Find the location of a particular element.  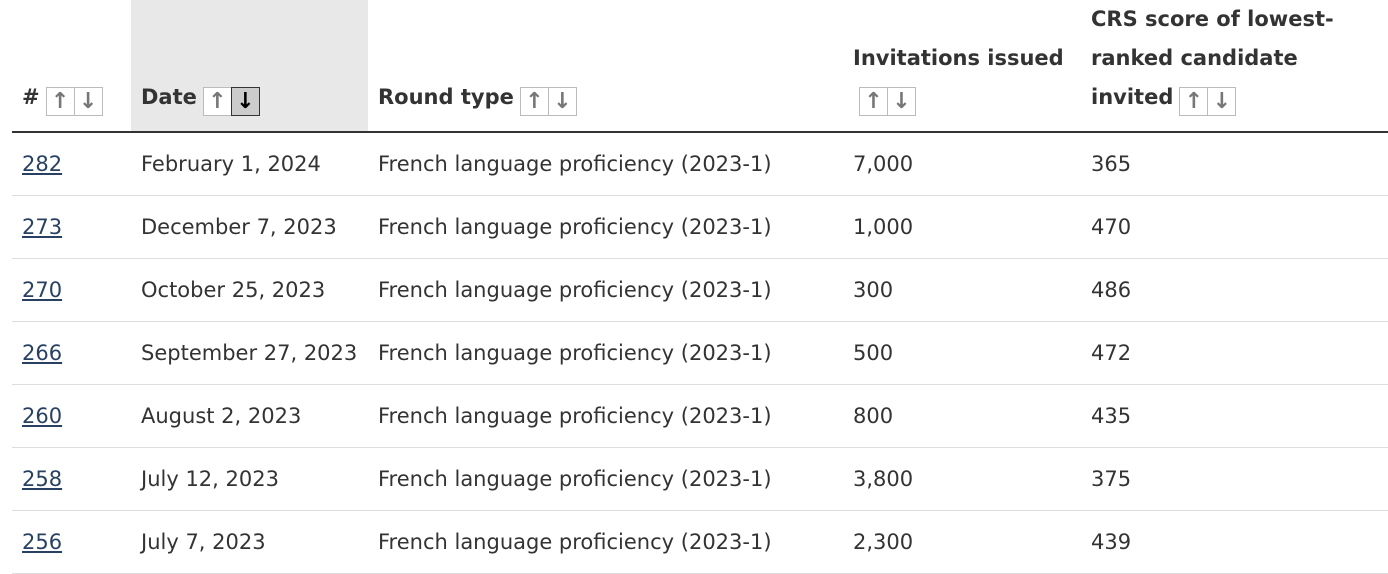

cell-inv: 800 is located at coordinates (962, 416).